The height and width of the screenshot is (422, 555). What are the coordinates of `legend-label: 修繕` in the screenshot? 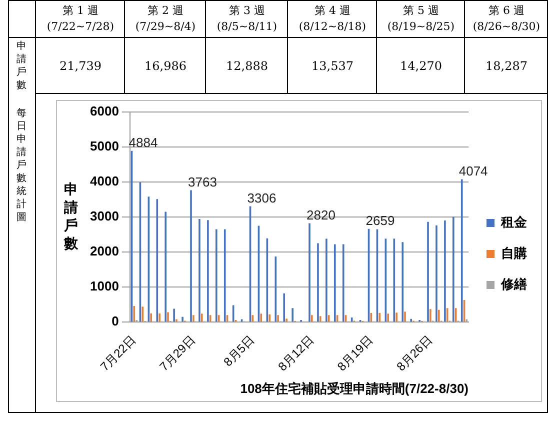 It's located at (513, 284).